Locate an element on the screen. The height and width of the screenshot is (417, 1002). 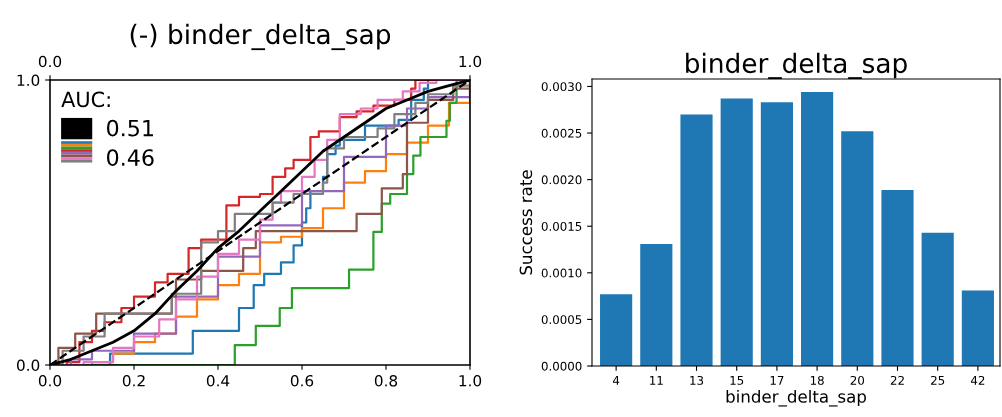
x-tick-label: 17 is located at coordinates (777, 380).